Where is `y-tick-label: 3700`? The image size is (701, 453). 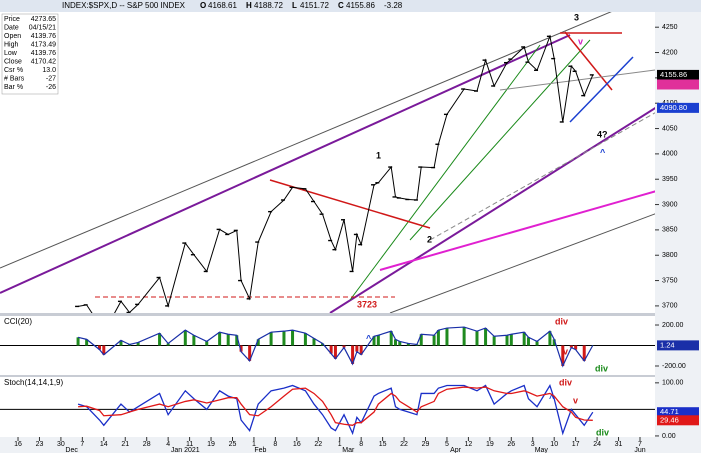
y-tick-label: 3700 is located at coordinates (670, 306).